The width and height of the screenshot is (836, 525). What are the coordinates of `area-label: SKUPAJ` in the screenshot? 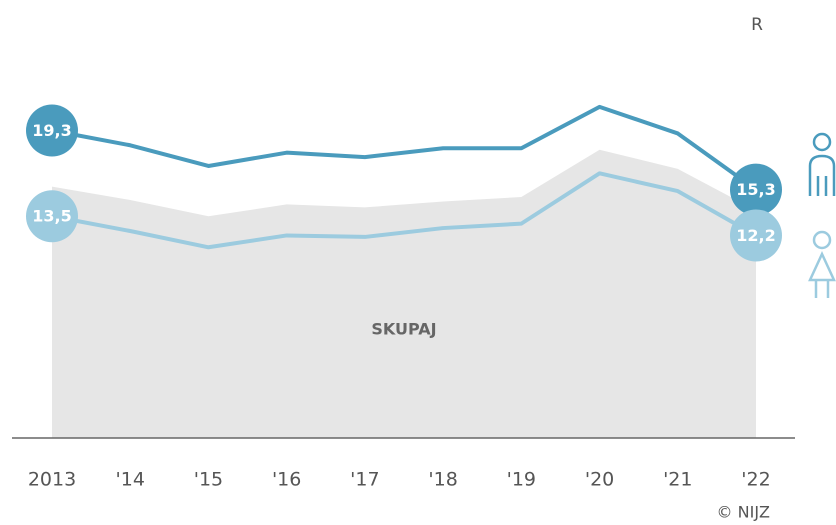 It's located at (403, 329).